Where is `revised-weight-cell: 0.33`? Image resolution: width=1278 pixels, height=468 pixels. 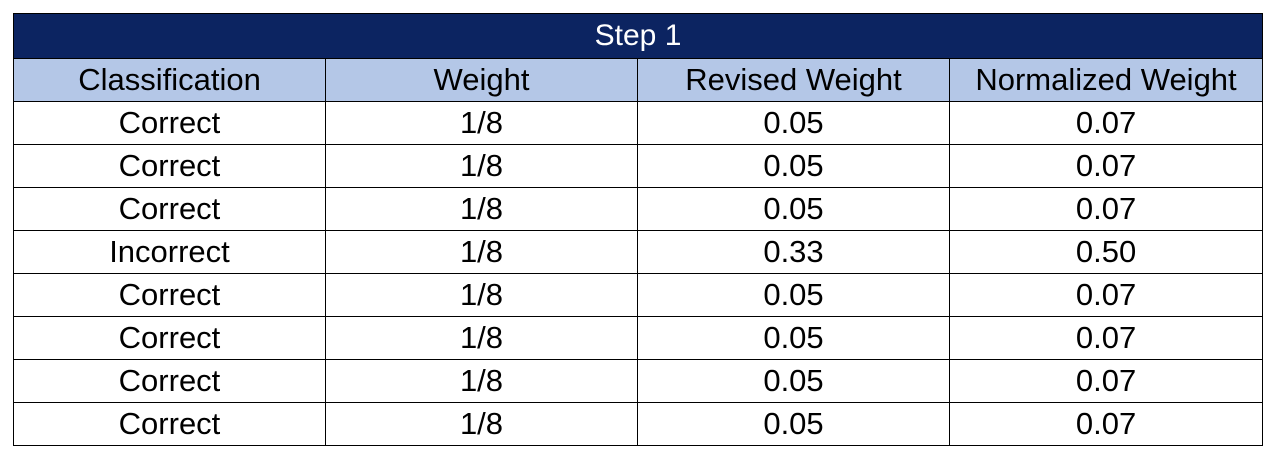 revised-weight-cell: 0.33 is located at coordinates (793, 252).